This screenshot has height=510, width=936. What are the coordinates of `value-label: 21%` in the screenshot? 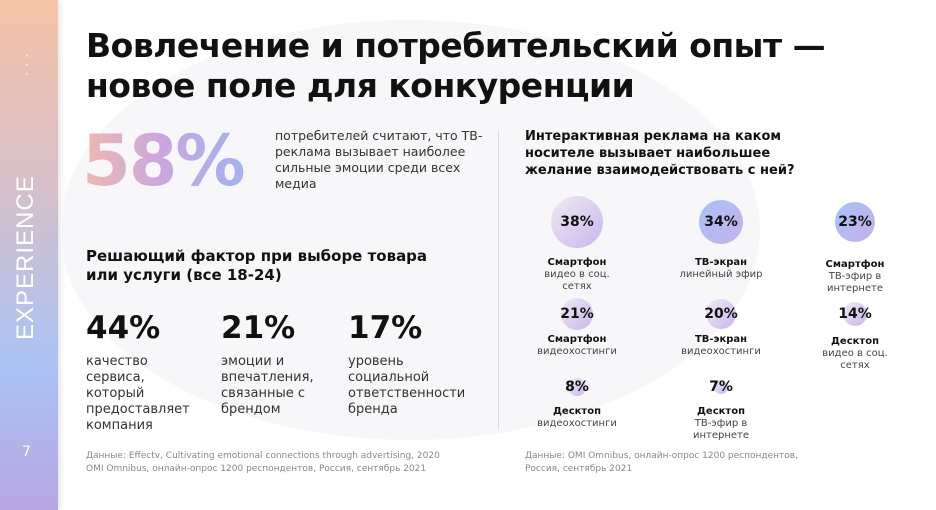 It's located at (577, 314).